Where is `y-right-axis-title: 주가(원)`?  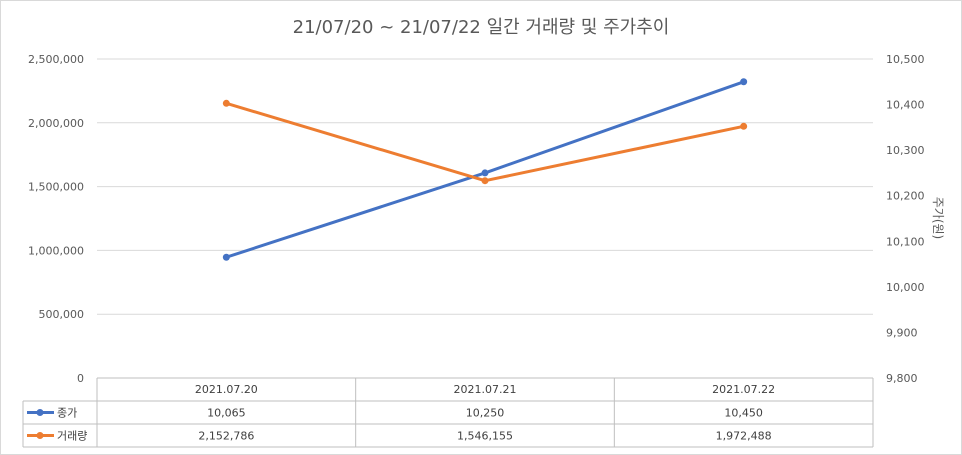
y-right-axis-title: 주가(원) is located at coordinates (938, 218).